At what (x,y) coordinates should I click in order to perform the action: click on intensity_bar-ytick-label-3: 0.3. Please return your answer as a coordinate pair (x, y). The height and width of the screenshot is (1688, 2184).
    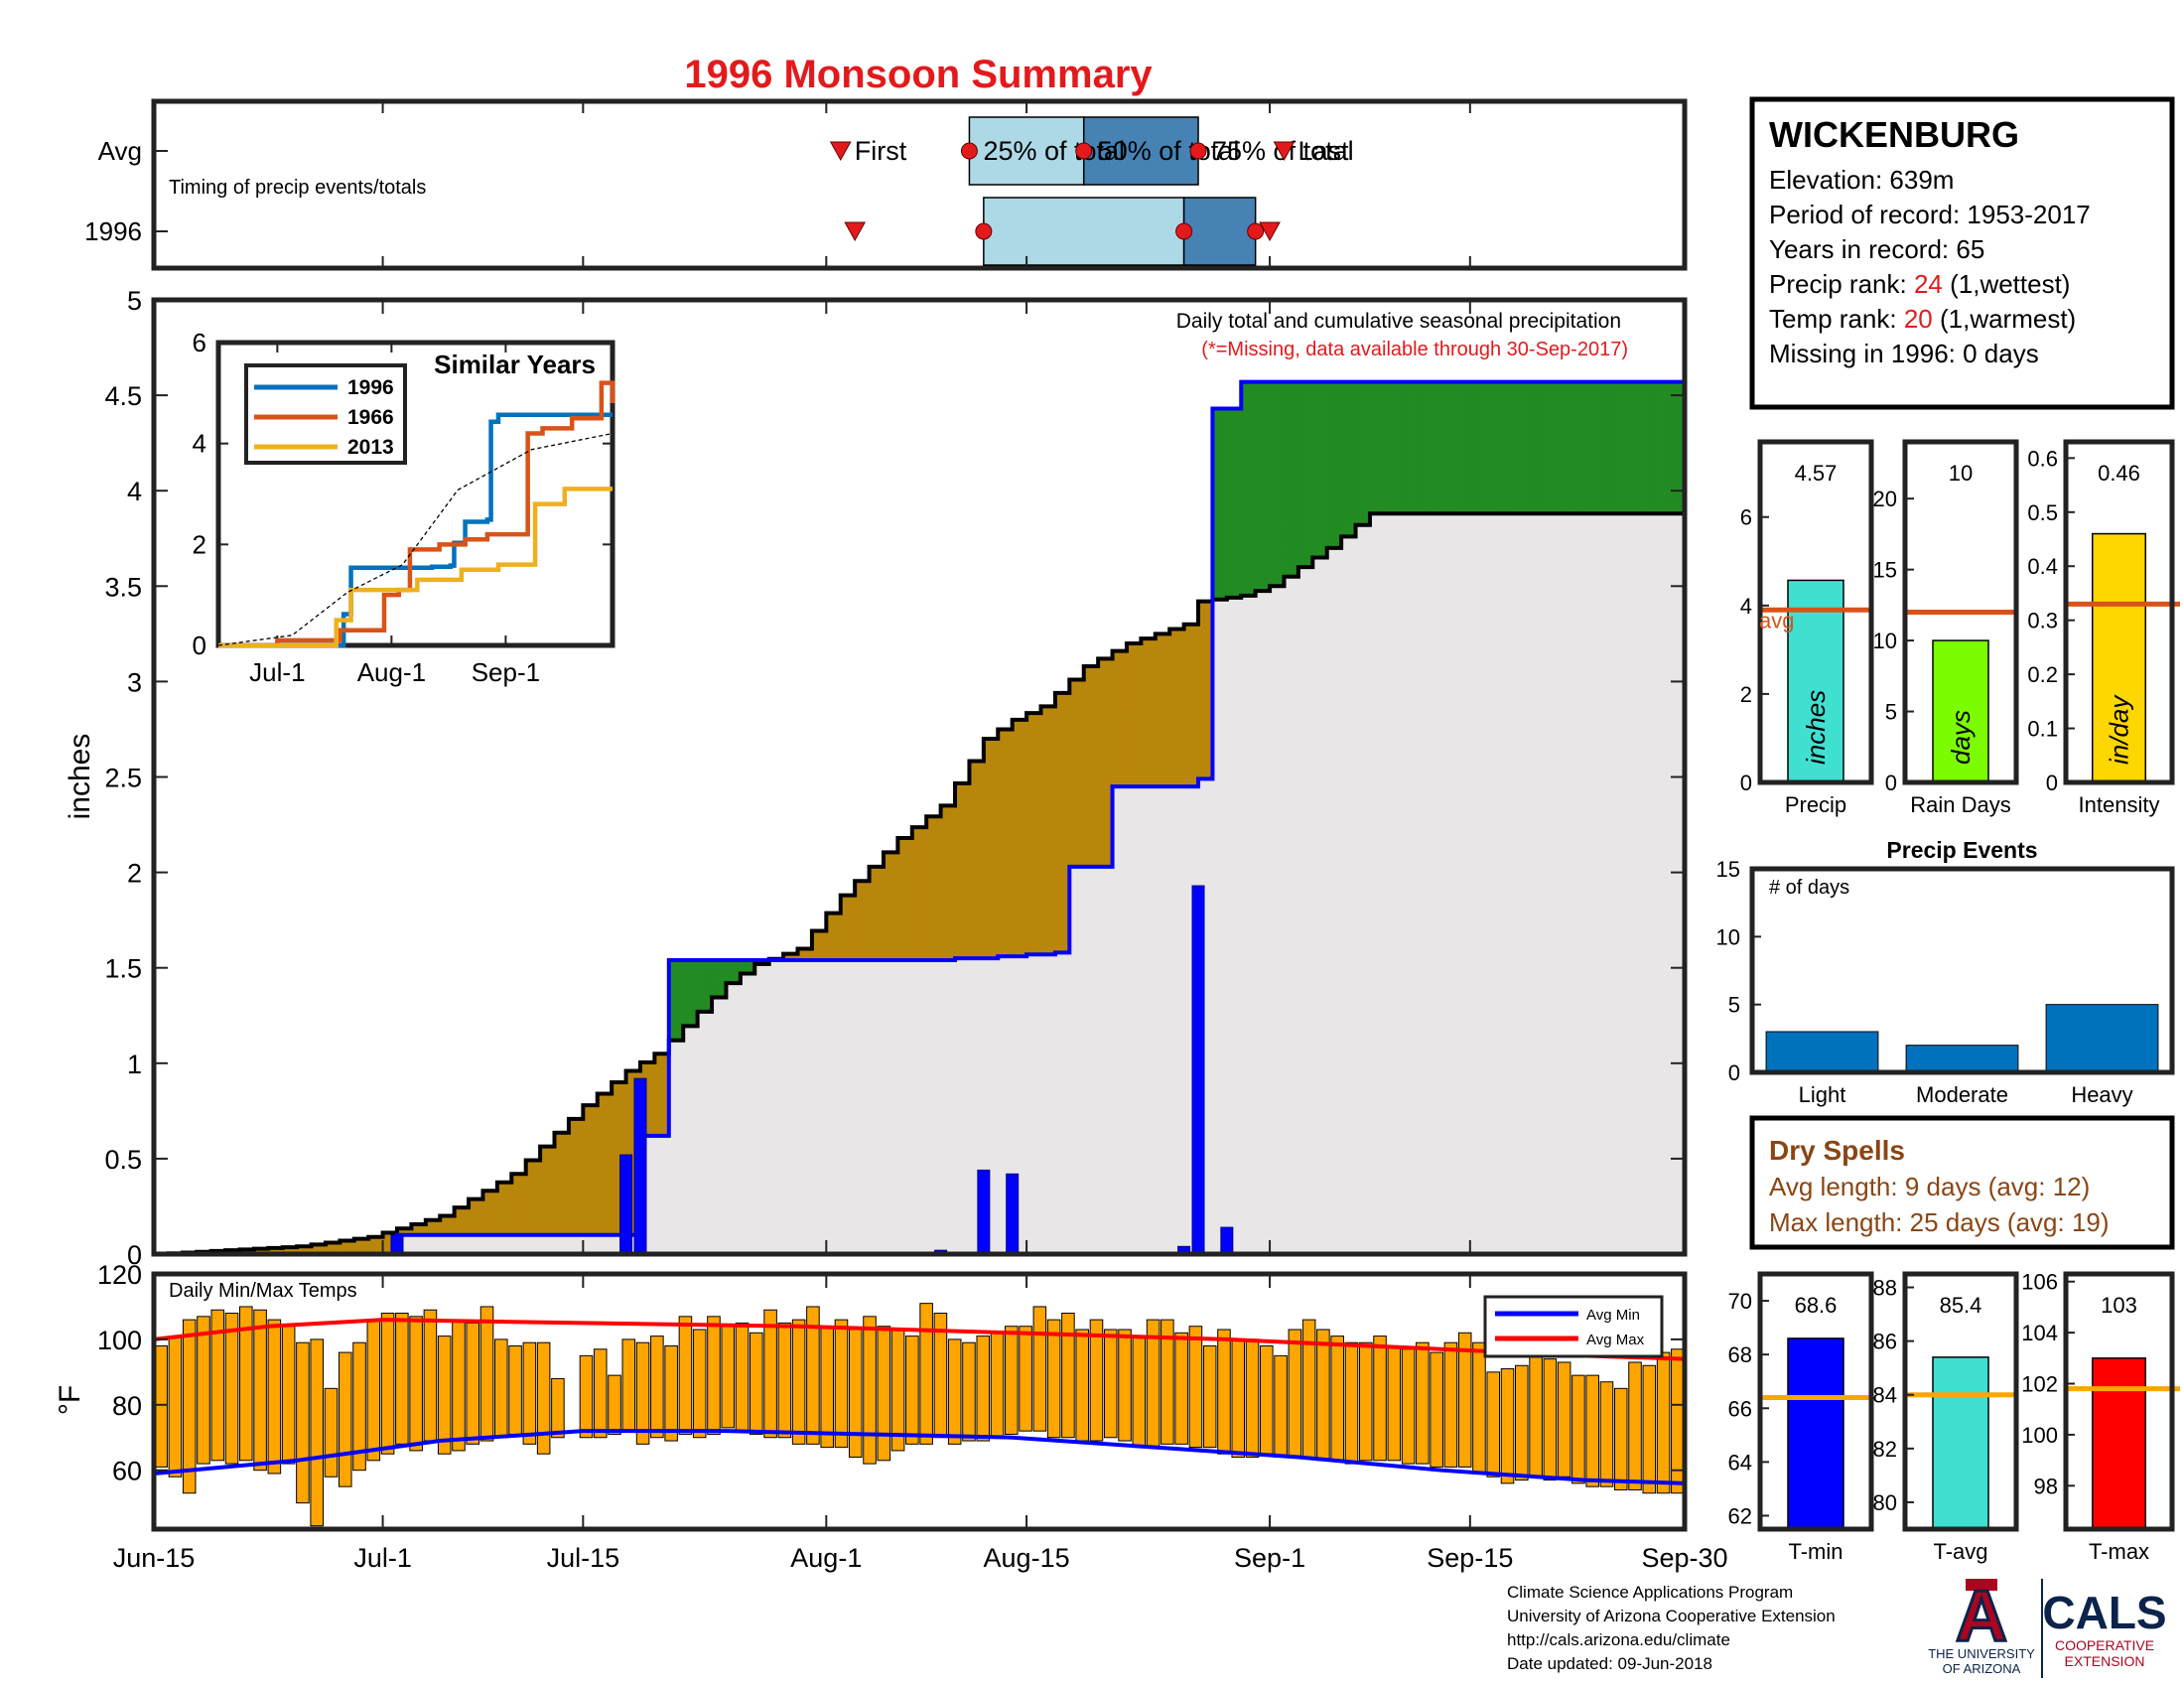
    Looking at the image, I should click on (2042, 621).